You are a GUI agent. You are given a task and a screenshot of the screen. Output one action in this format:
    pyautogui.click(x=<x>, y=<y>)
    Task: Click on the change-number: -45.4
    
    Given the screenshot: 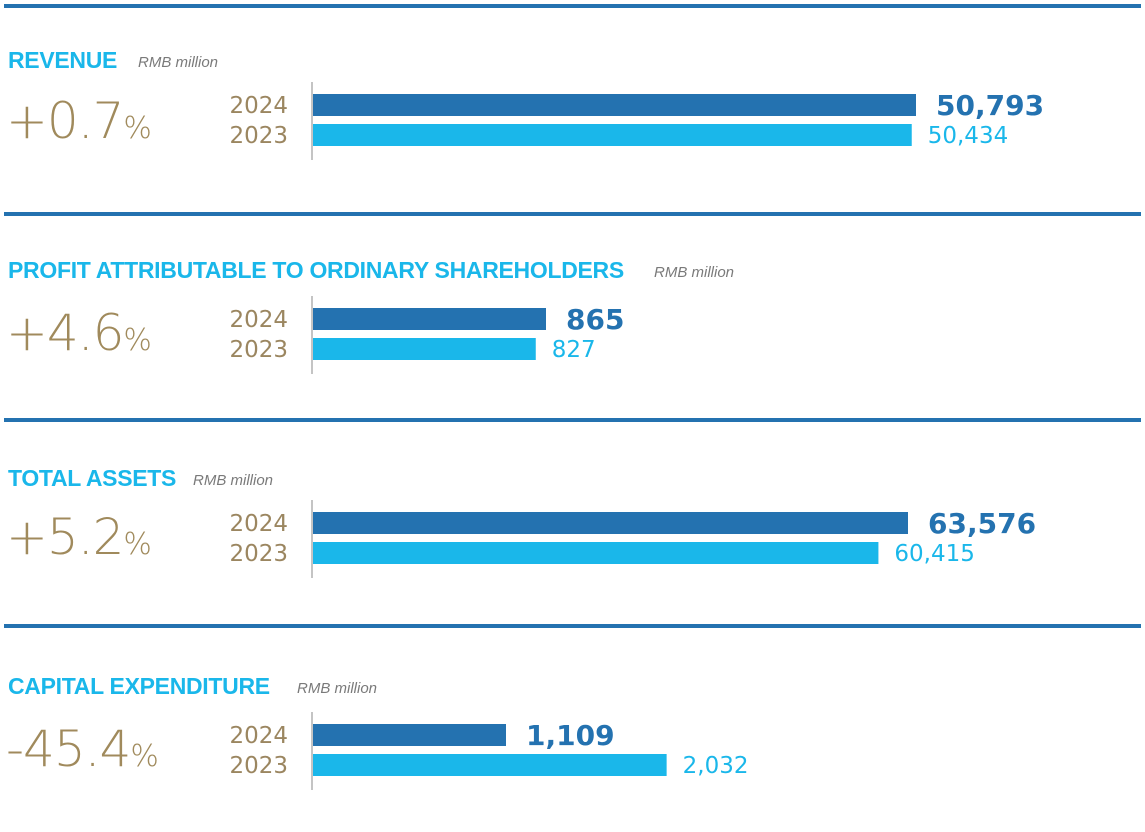 What is the action you would take?
    pyautogui.click(x=68, y=749)
    